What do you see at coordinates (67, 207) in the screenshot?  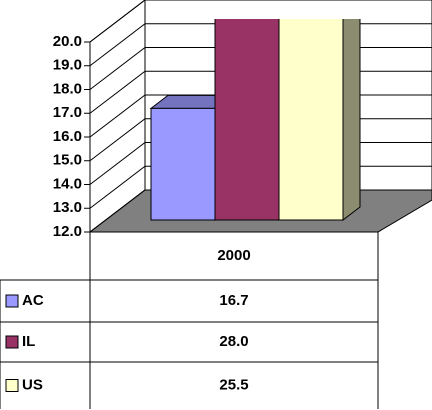 I see `y-tick-label: 13.0` at bounding box center [67, 207].